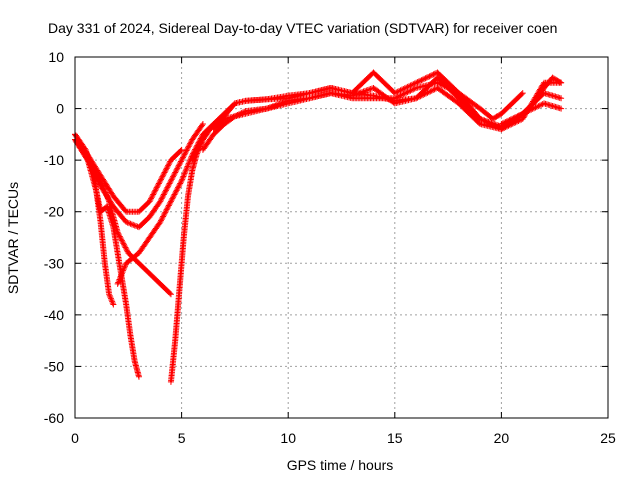 The image size is (640, 480). What do you see at coordinates (182, 438) in the screenshot?
I see `x-tick-label: 5` at bounding box center [182, 438].